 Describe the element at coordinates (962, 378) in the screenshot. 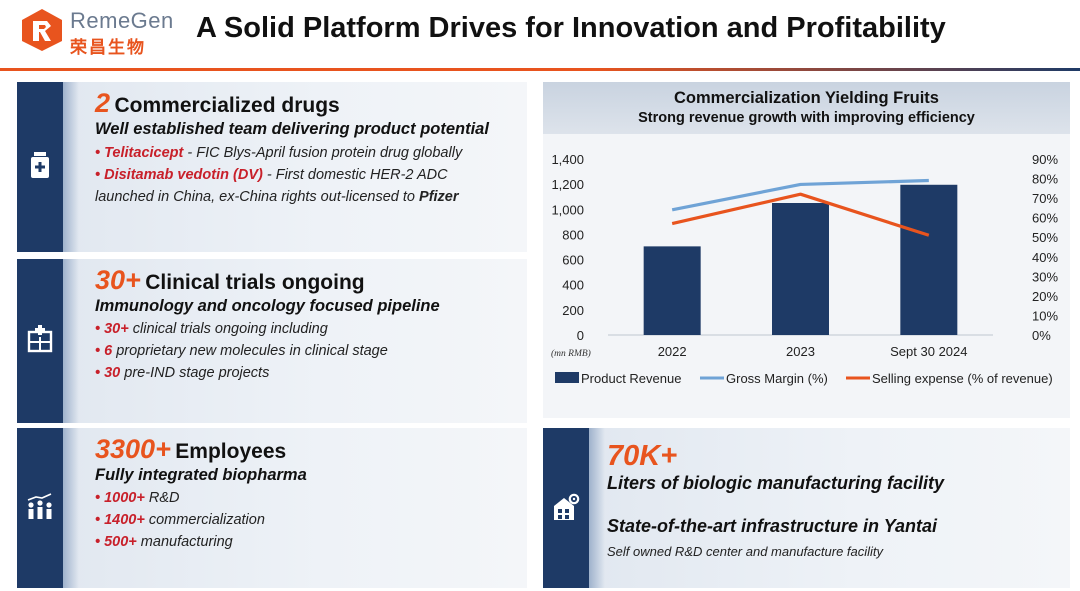

I see `legend-label: Selling expense (% of revenue)` at that location.